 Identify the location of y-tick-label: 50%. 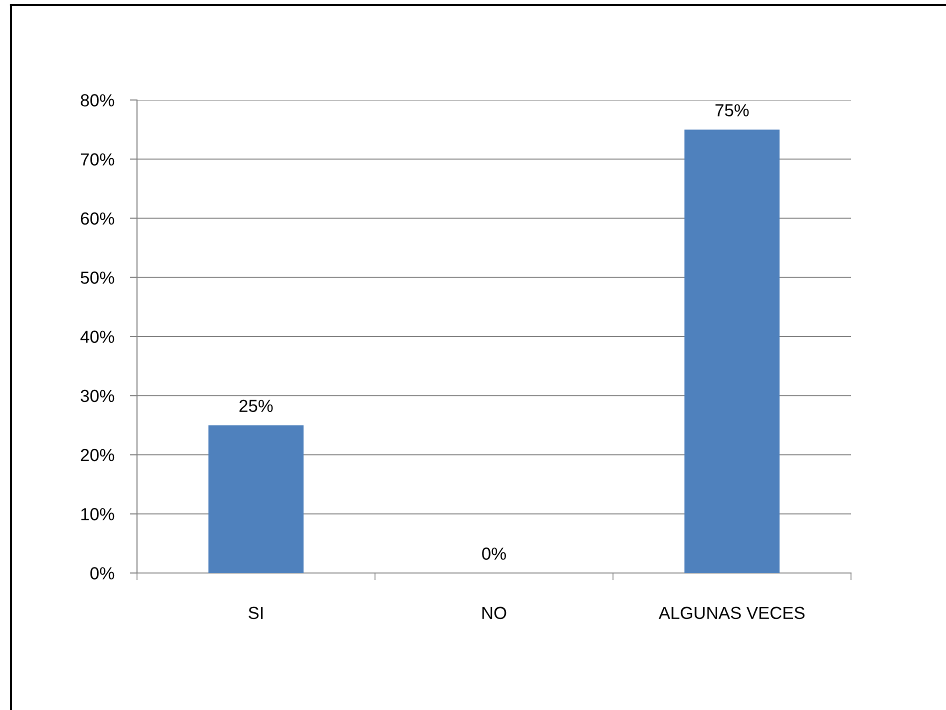
(97, 278).